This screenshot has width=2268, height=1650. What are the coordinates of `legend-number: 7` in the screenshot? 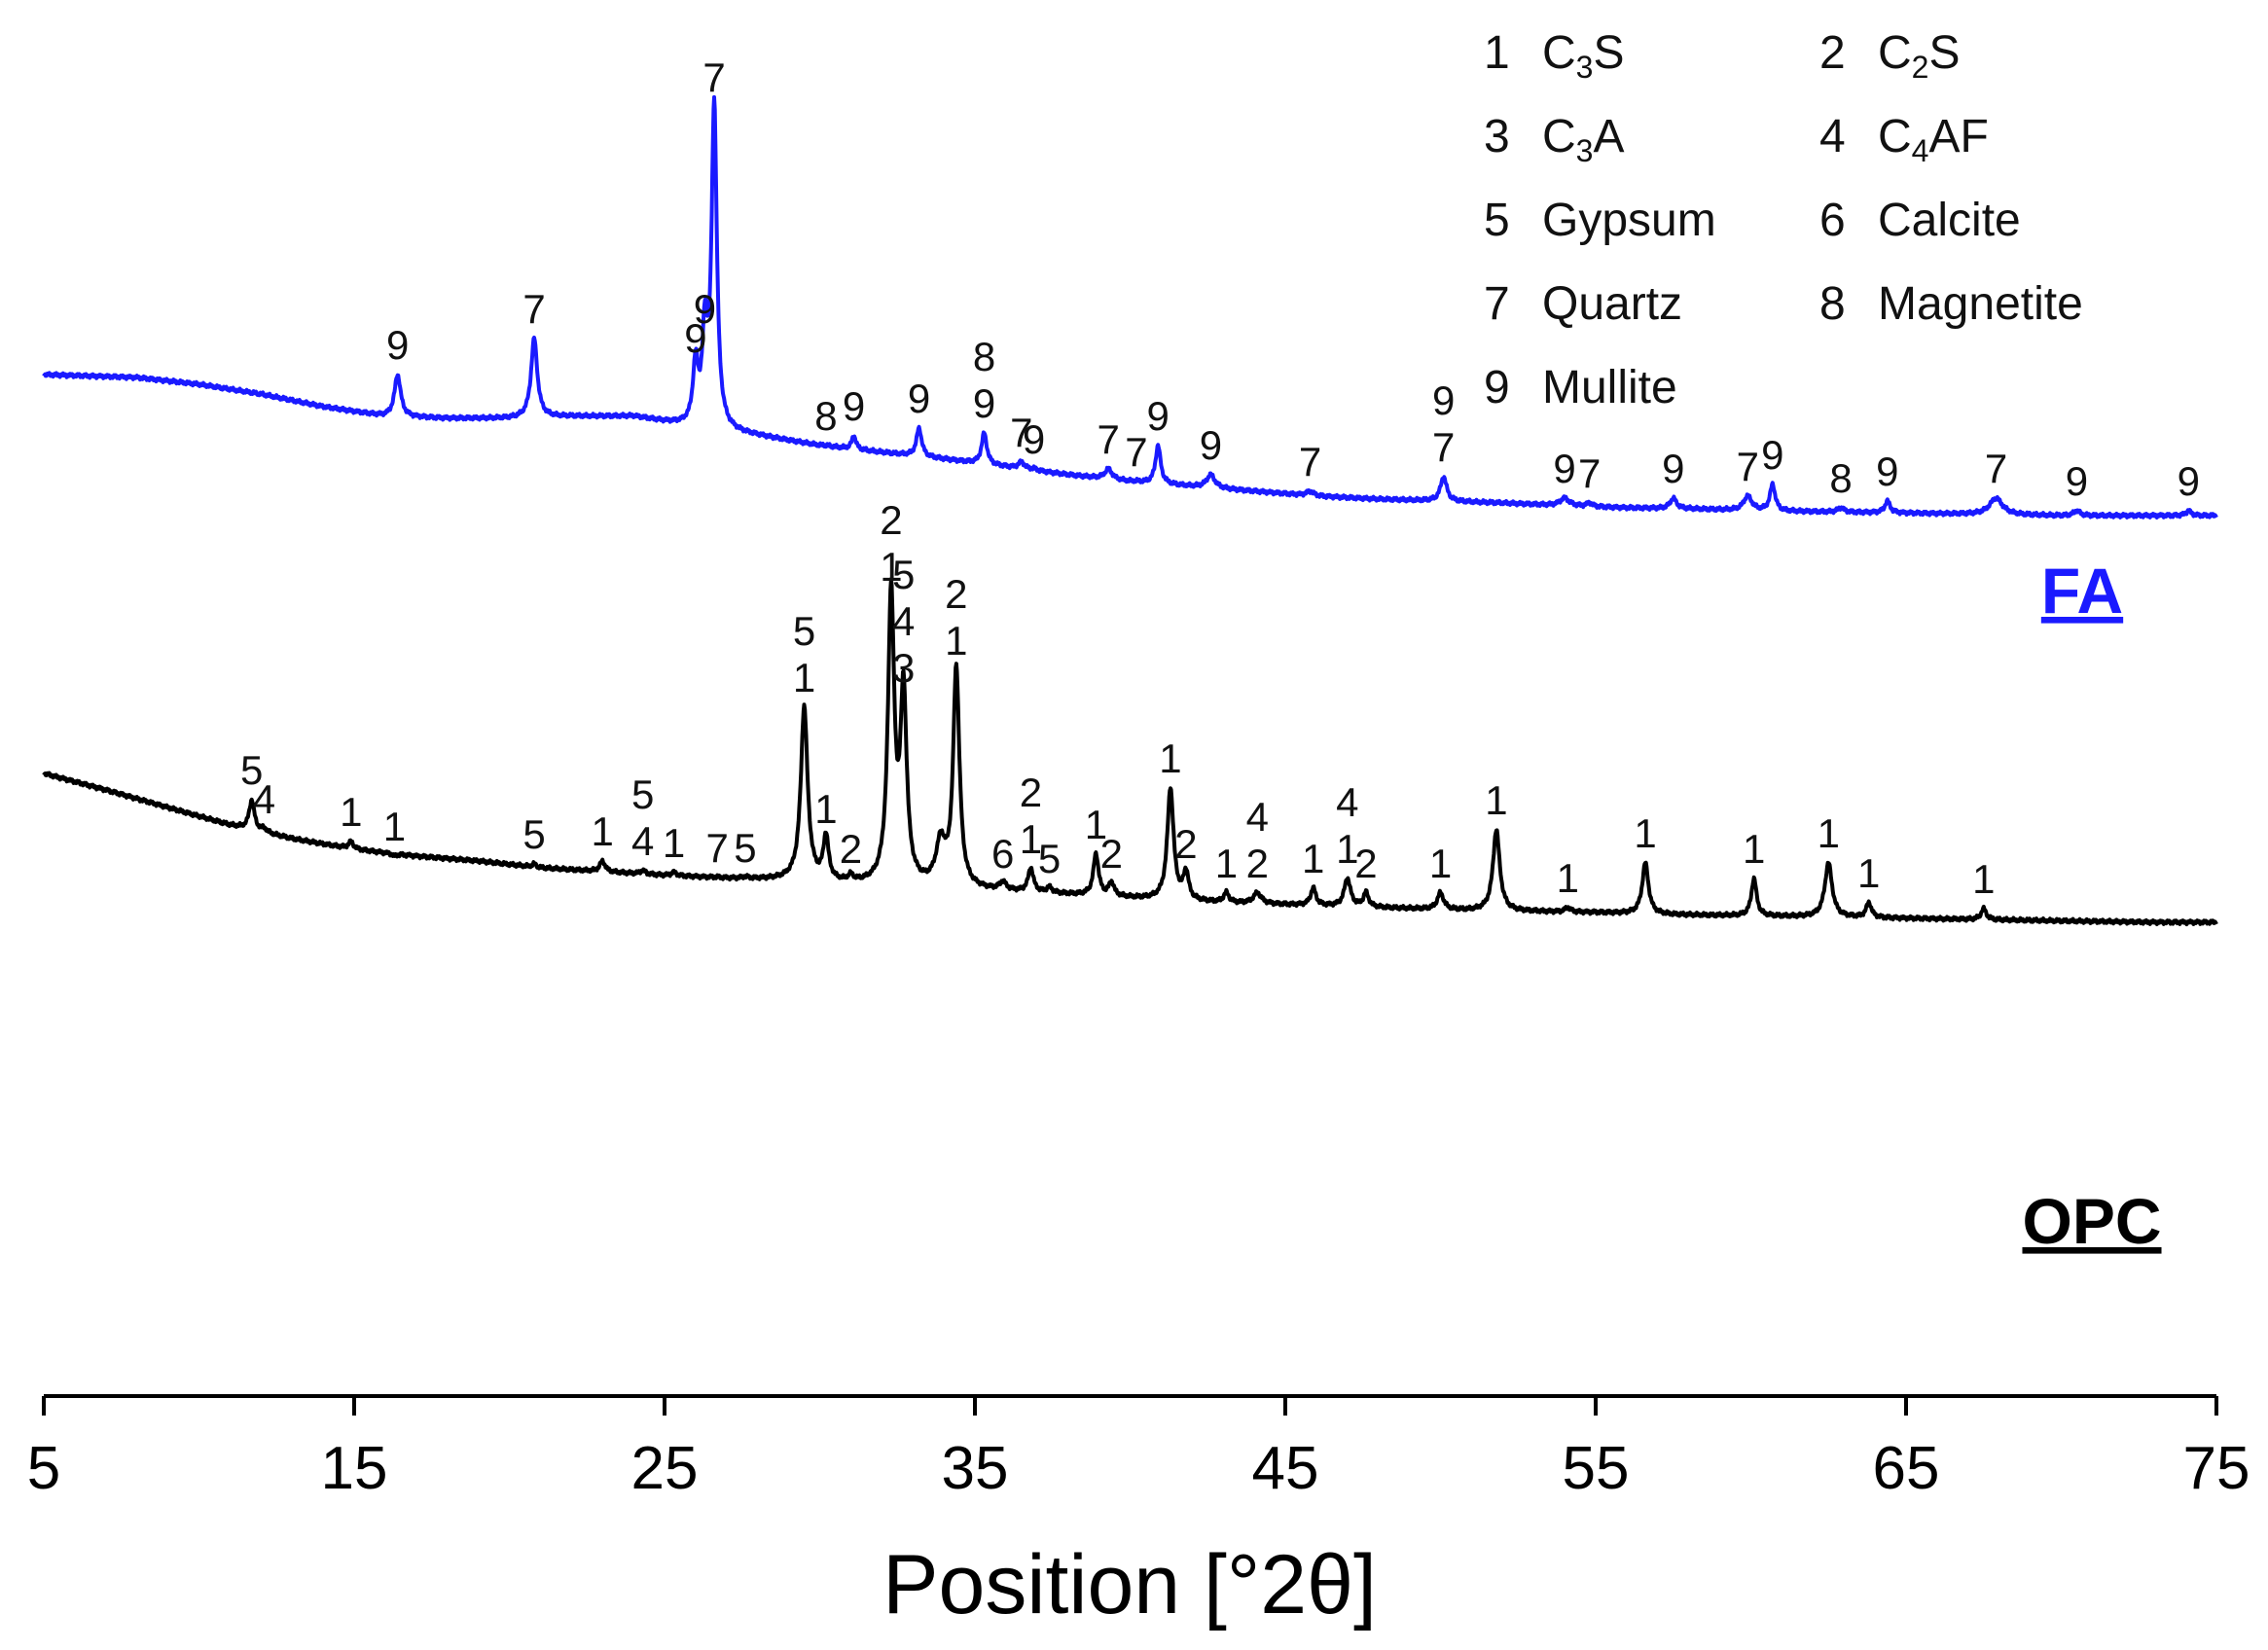 It's located at (1497, 304).